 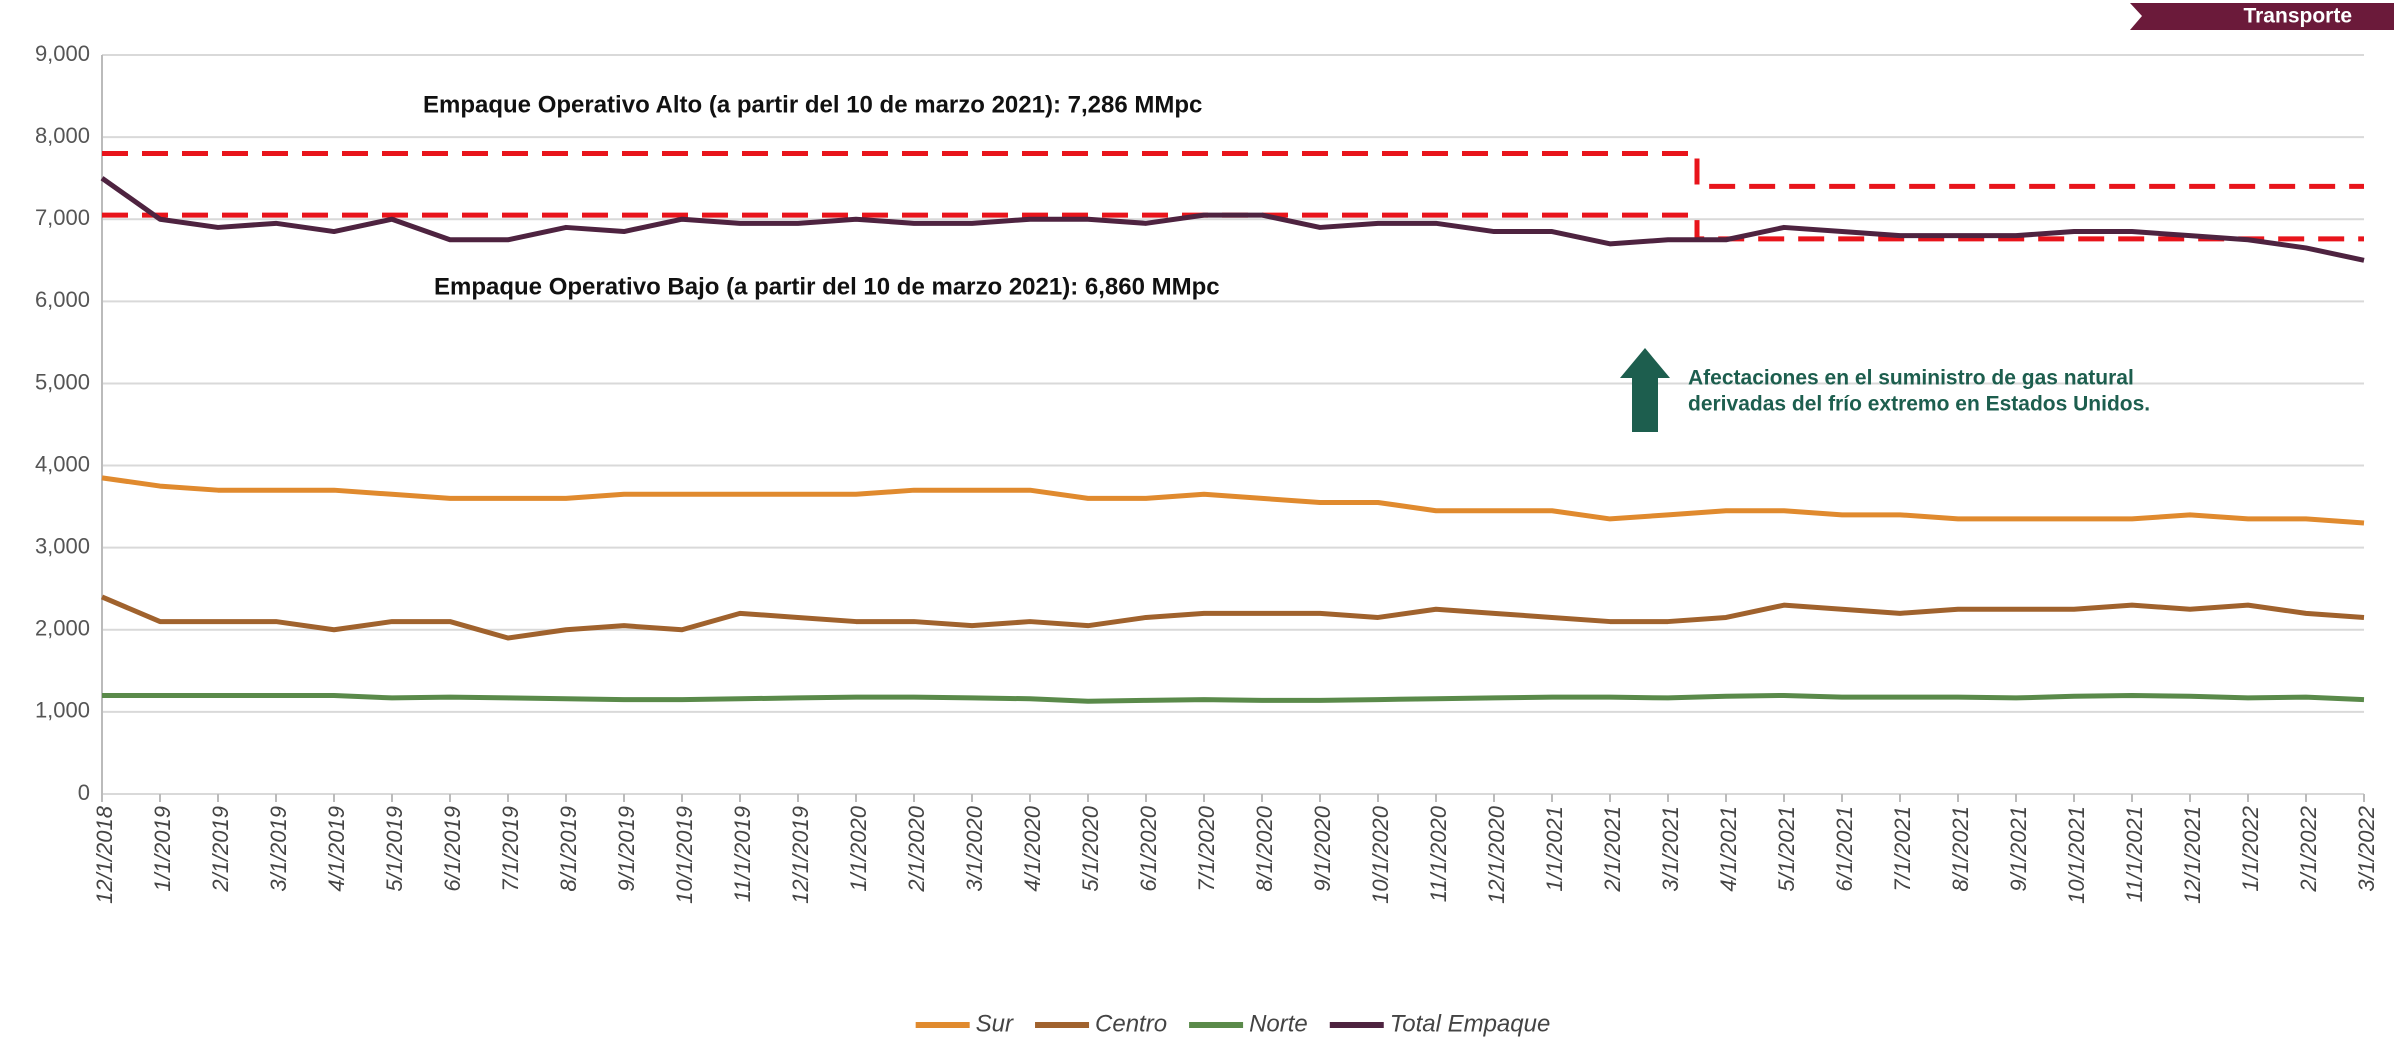 What do you see at coordinates (1322, 848) in the screenshot?
I see `x-tick-label: 9/1/2020` at bounding box center [1322, 848].